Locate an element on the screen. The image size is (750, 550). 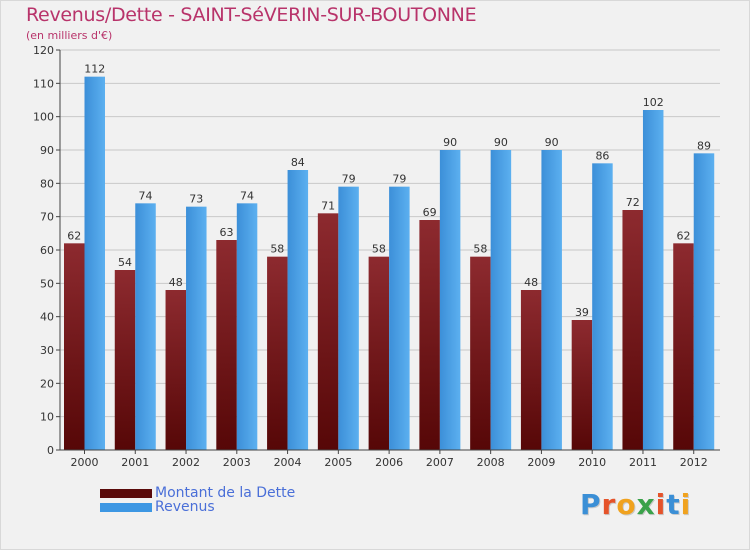
bar-debt-2001 is located at coordinates (125, 360).